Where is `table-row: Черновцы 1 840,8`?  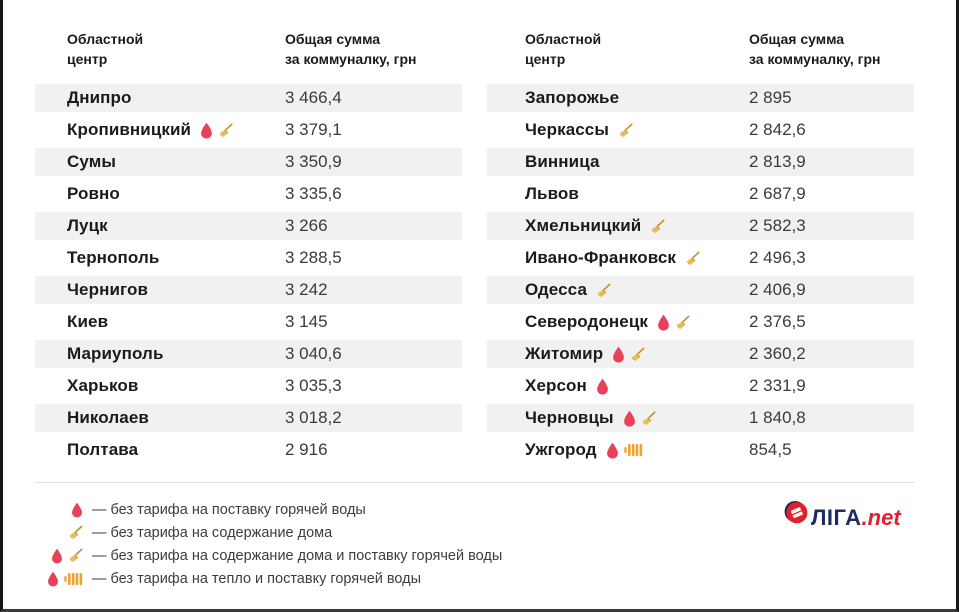
table-row: Черновцы 1 840,8 is located at coordinates (700, 418).